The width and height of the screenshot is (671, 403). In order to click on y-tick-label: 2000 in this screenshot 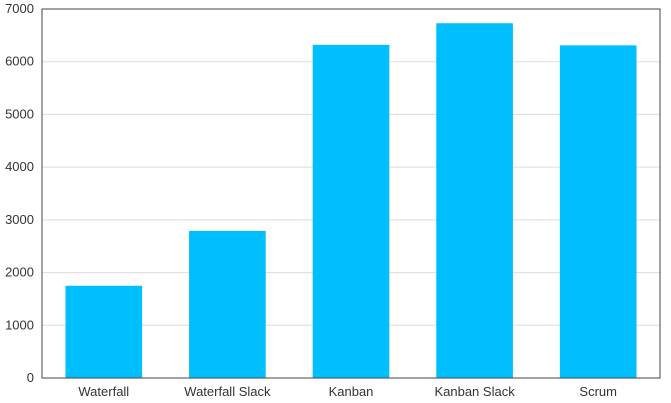, I will do `click(19, 272)`.